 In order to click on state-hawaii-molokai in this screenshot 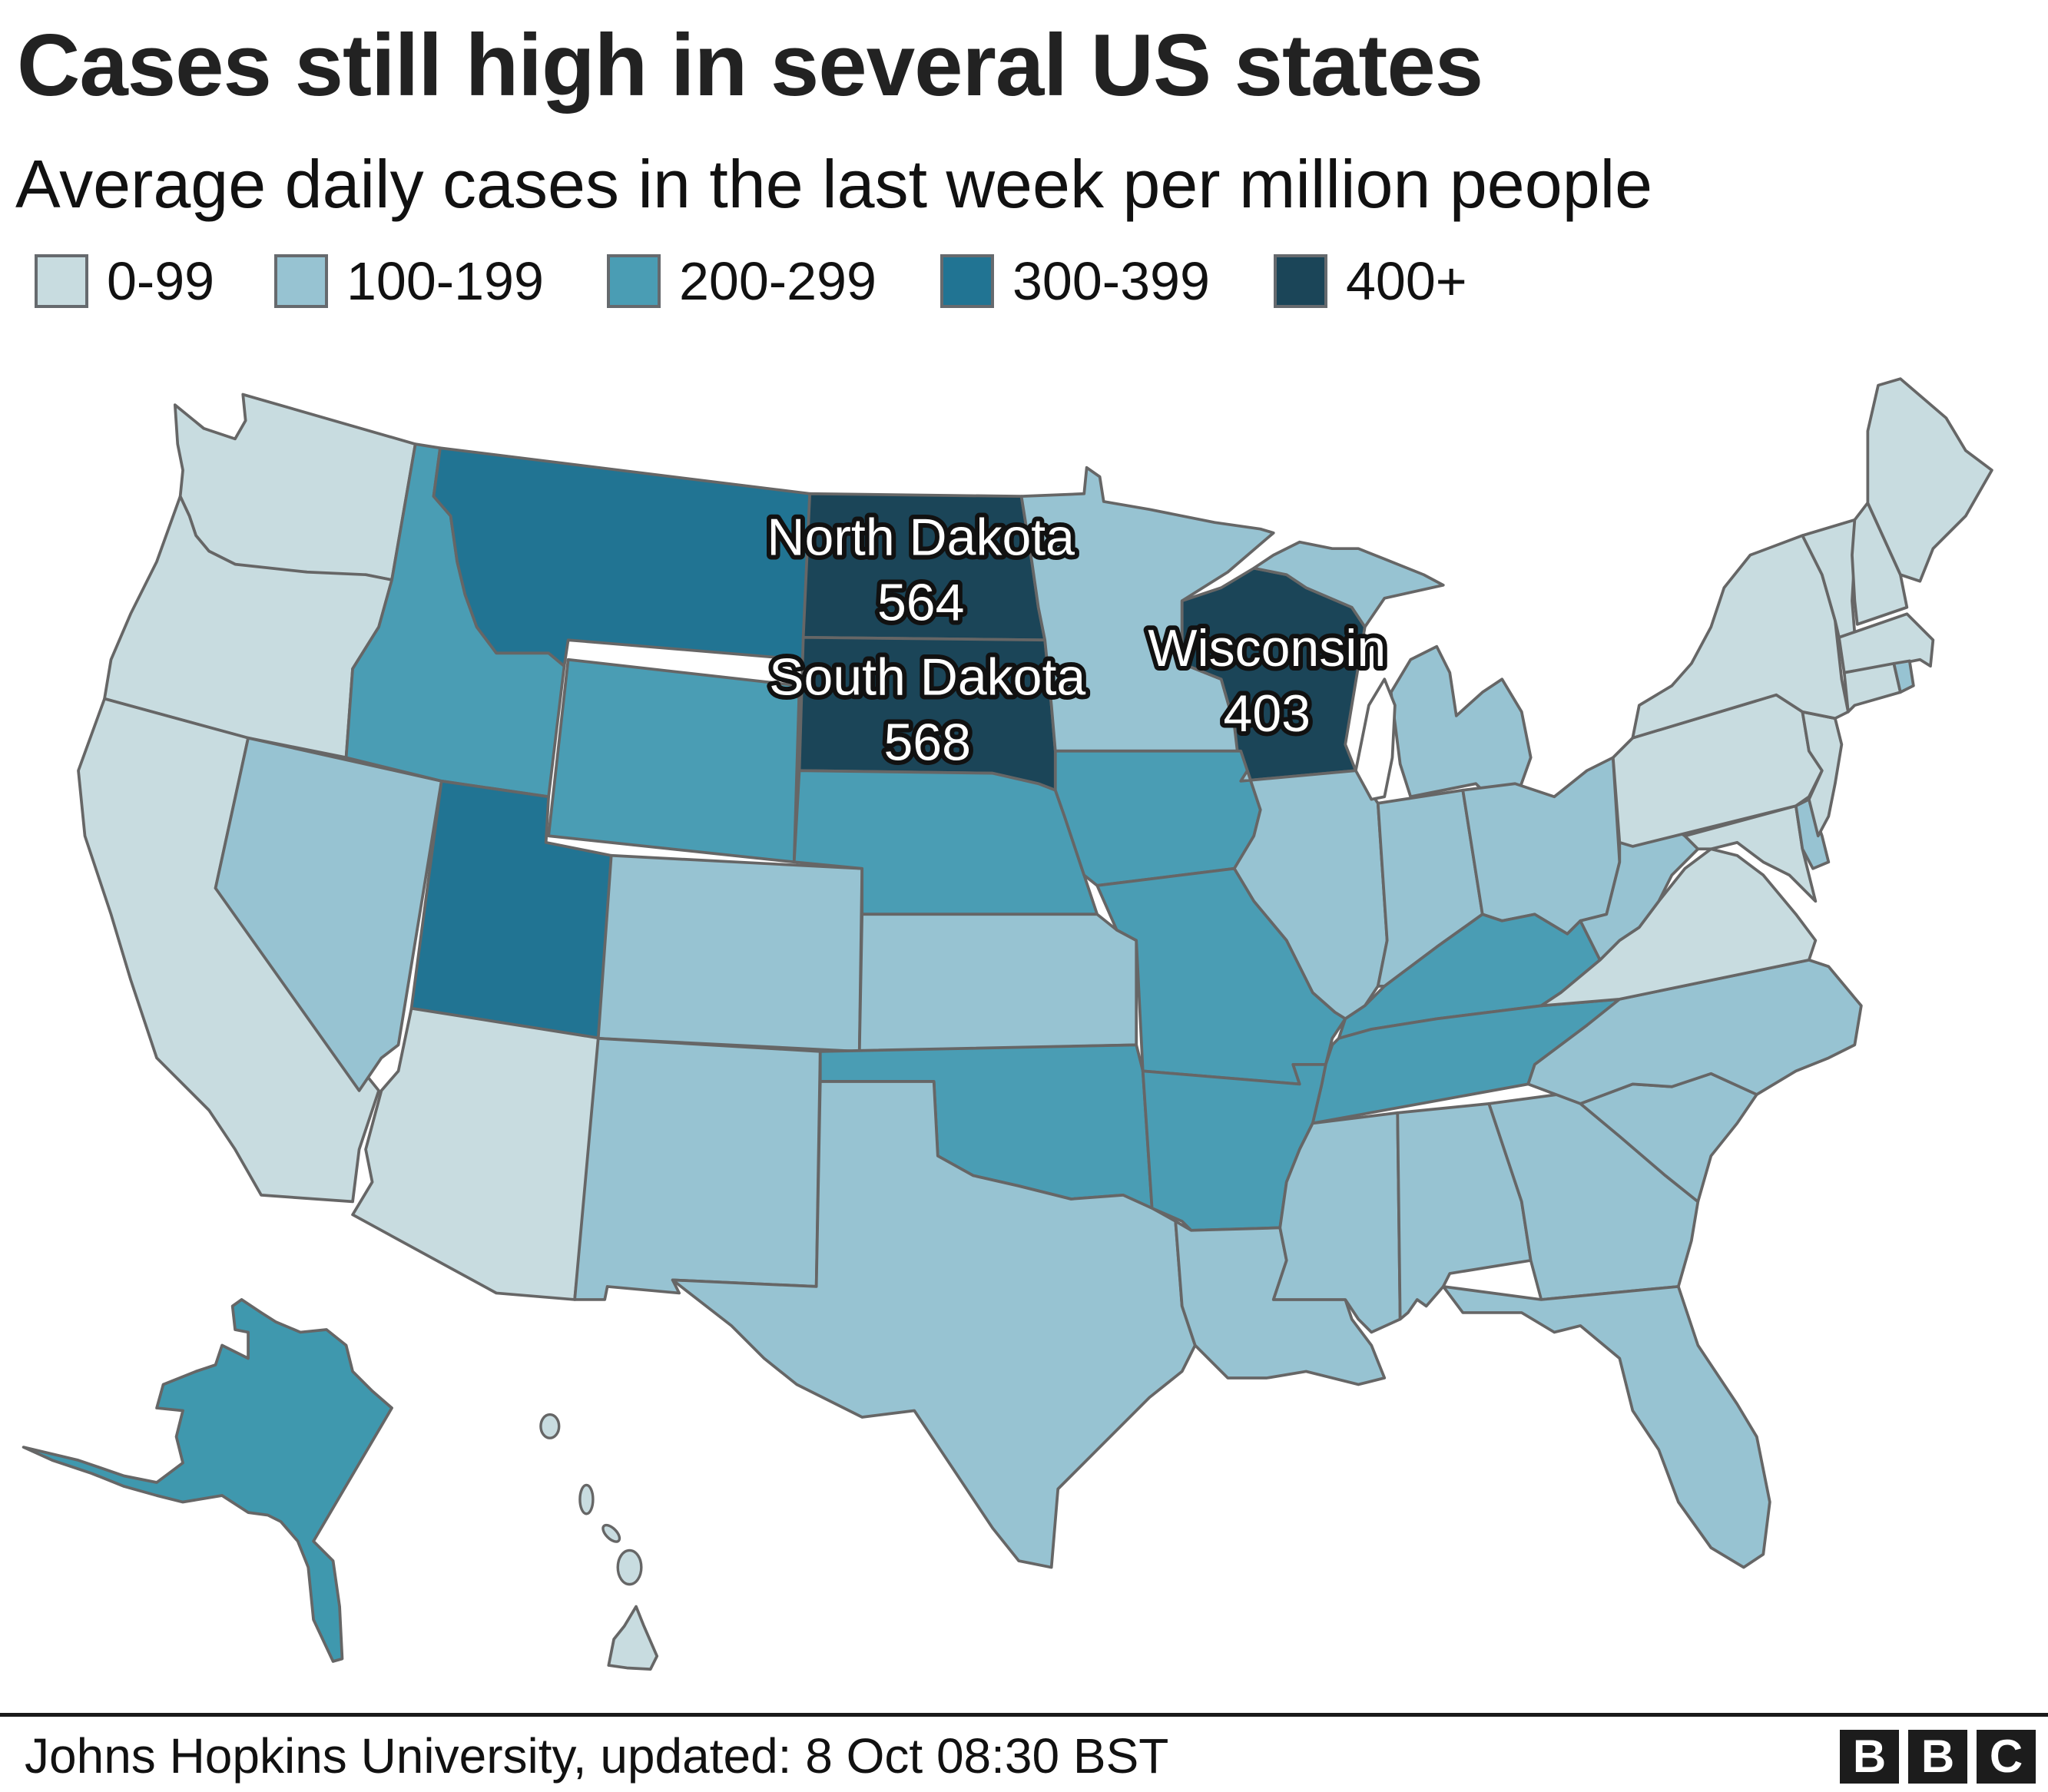, I will do `click(611, 1533)`.